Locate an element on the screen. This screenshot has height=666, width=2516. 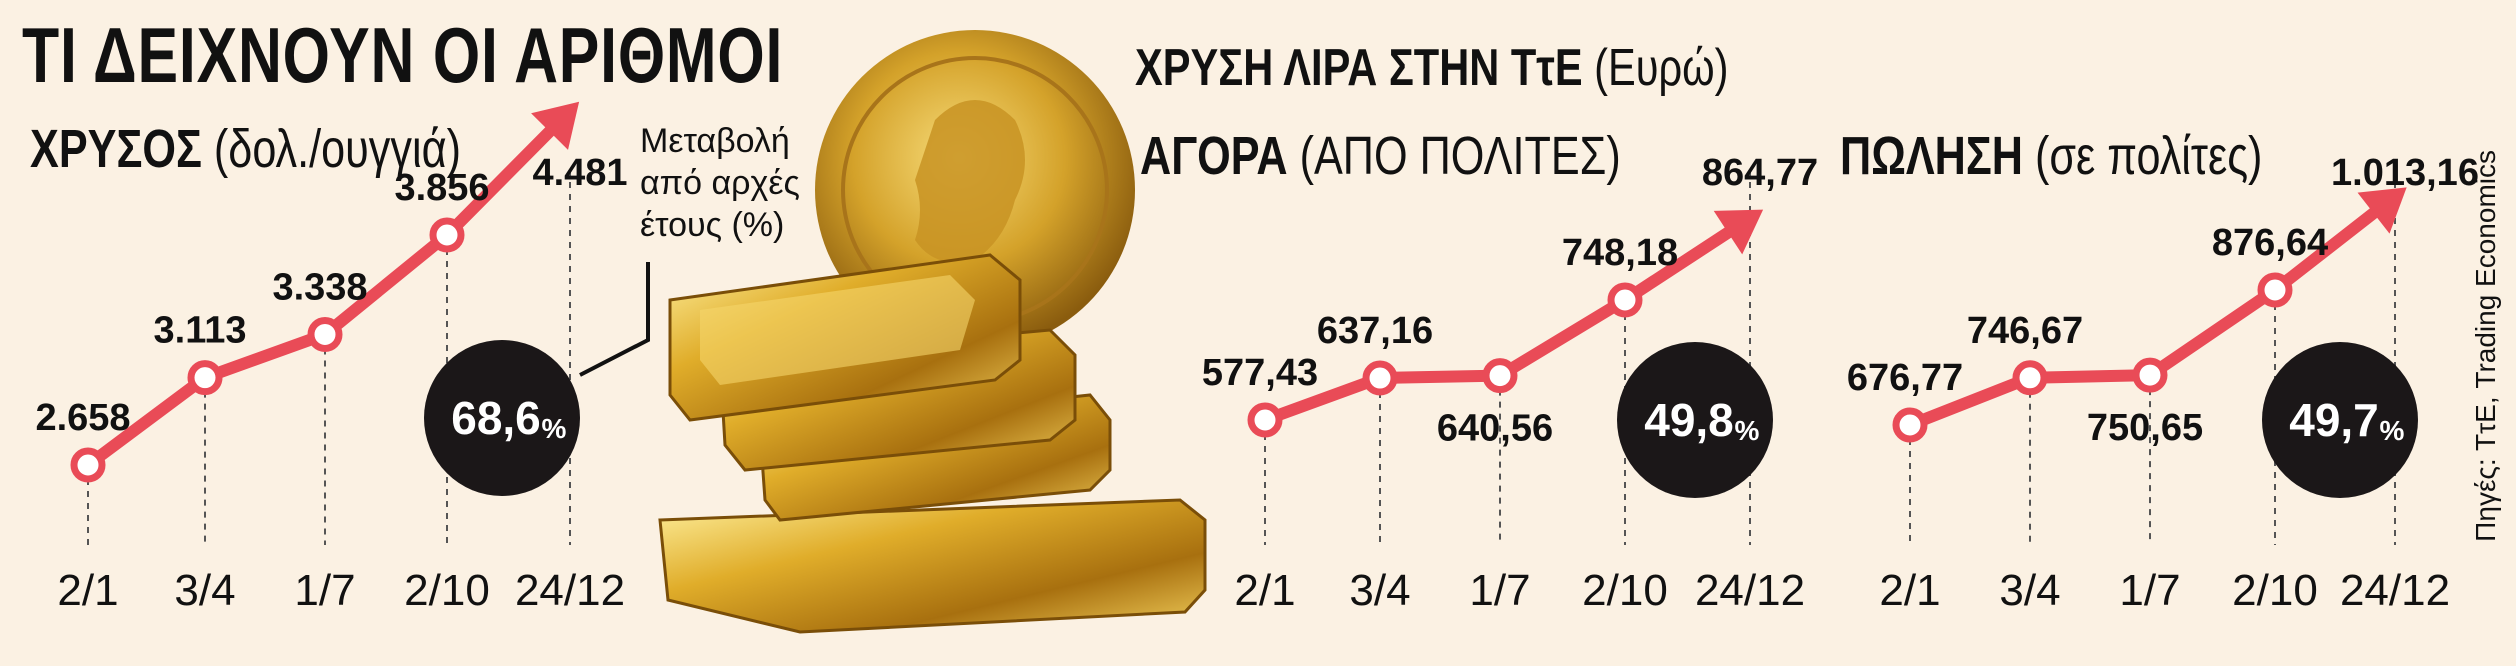
gold-arrow-head is located at coordinates (555, 125).